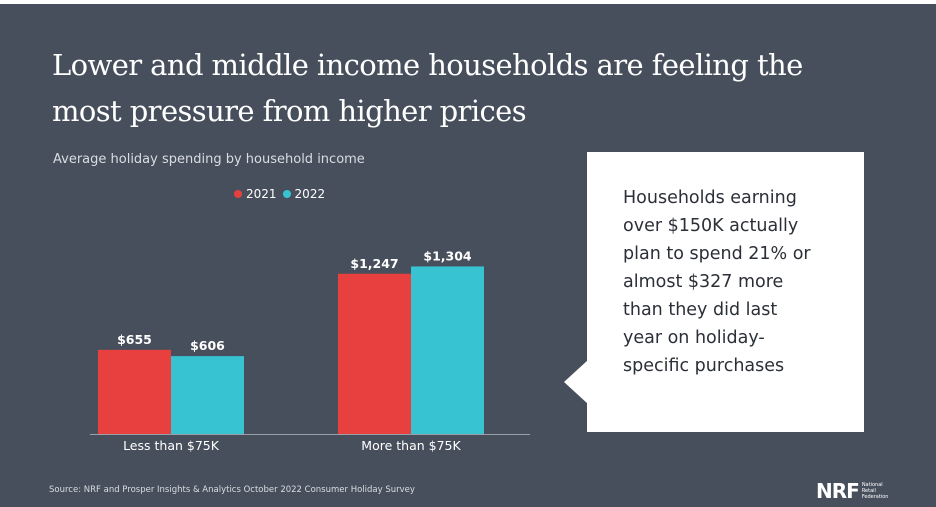 The image size is (936, 507). I want to click on chart-legend: 2021 2022, so click(279, 194).